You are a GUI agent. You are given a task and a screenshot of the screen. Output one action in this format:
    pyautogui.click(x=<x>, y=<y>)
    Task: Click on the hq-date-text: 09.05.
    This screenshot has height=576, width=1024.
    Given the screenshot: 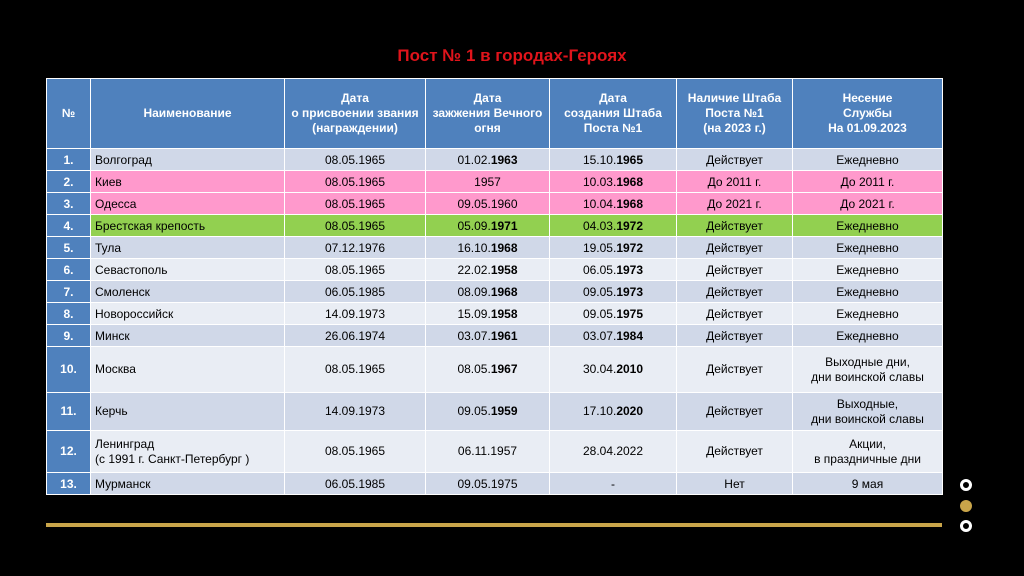 What is the action you would take?
    pyautogui.click(x=599, y=291)
    